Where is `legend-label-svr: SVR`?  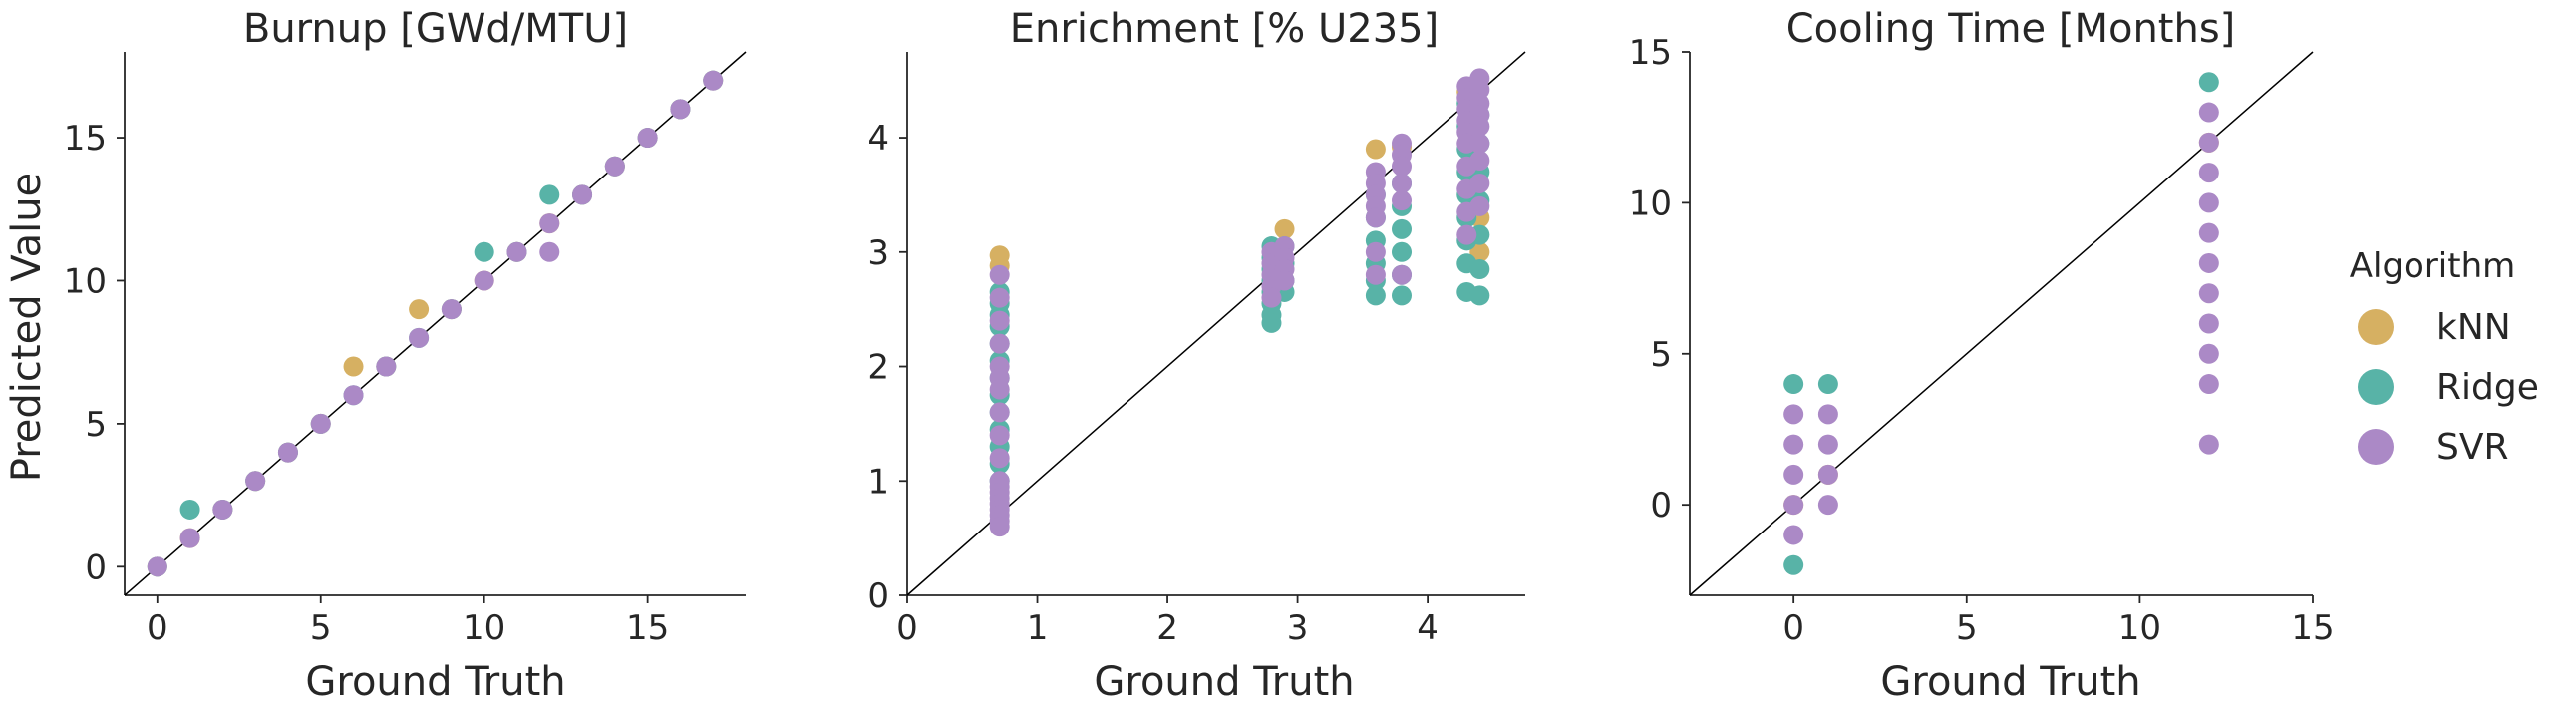
legend-label-svr: SVR is located at coordinates (2472, 447).